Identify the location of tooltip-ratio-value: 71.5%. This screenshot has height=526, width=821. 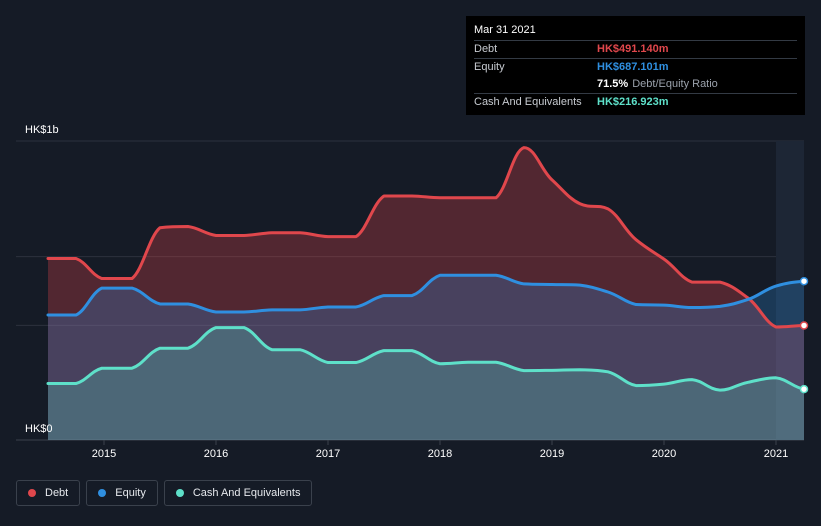
(613, 84).